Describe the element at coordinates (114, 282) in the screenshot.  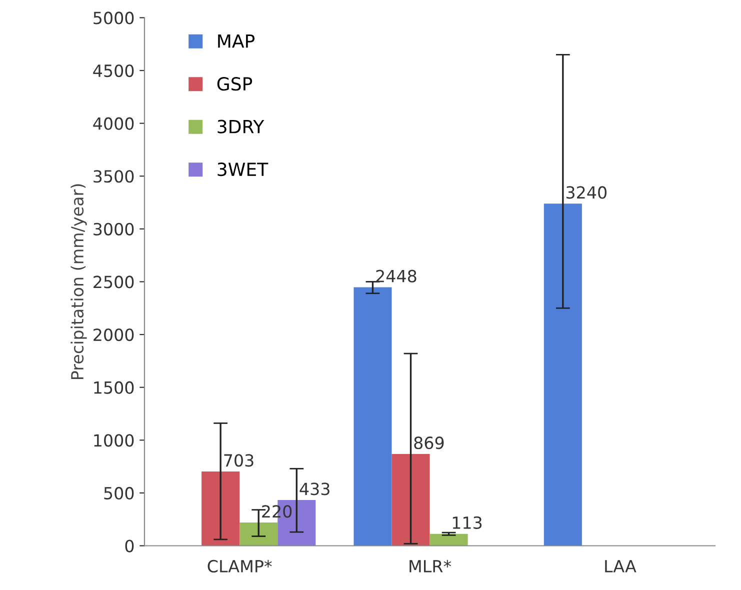
I see `y-tick-label: 2500` at that location.